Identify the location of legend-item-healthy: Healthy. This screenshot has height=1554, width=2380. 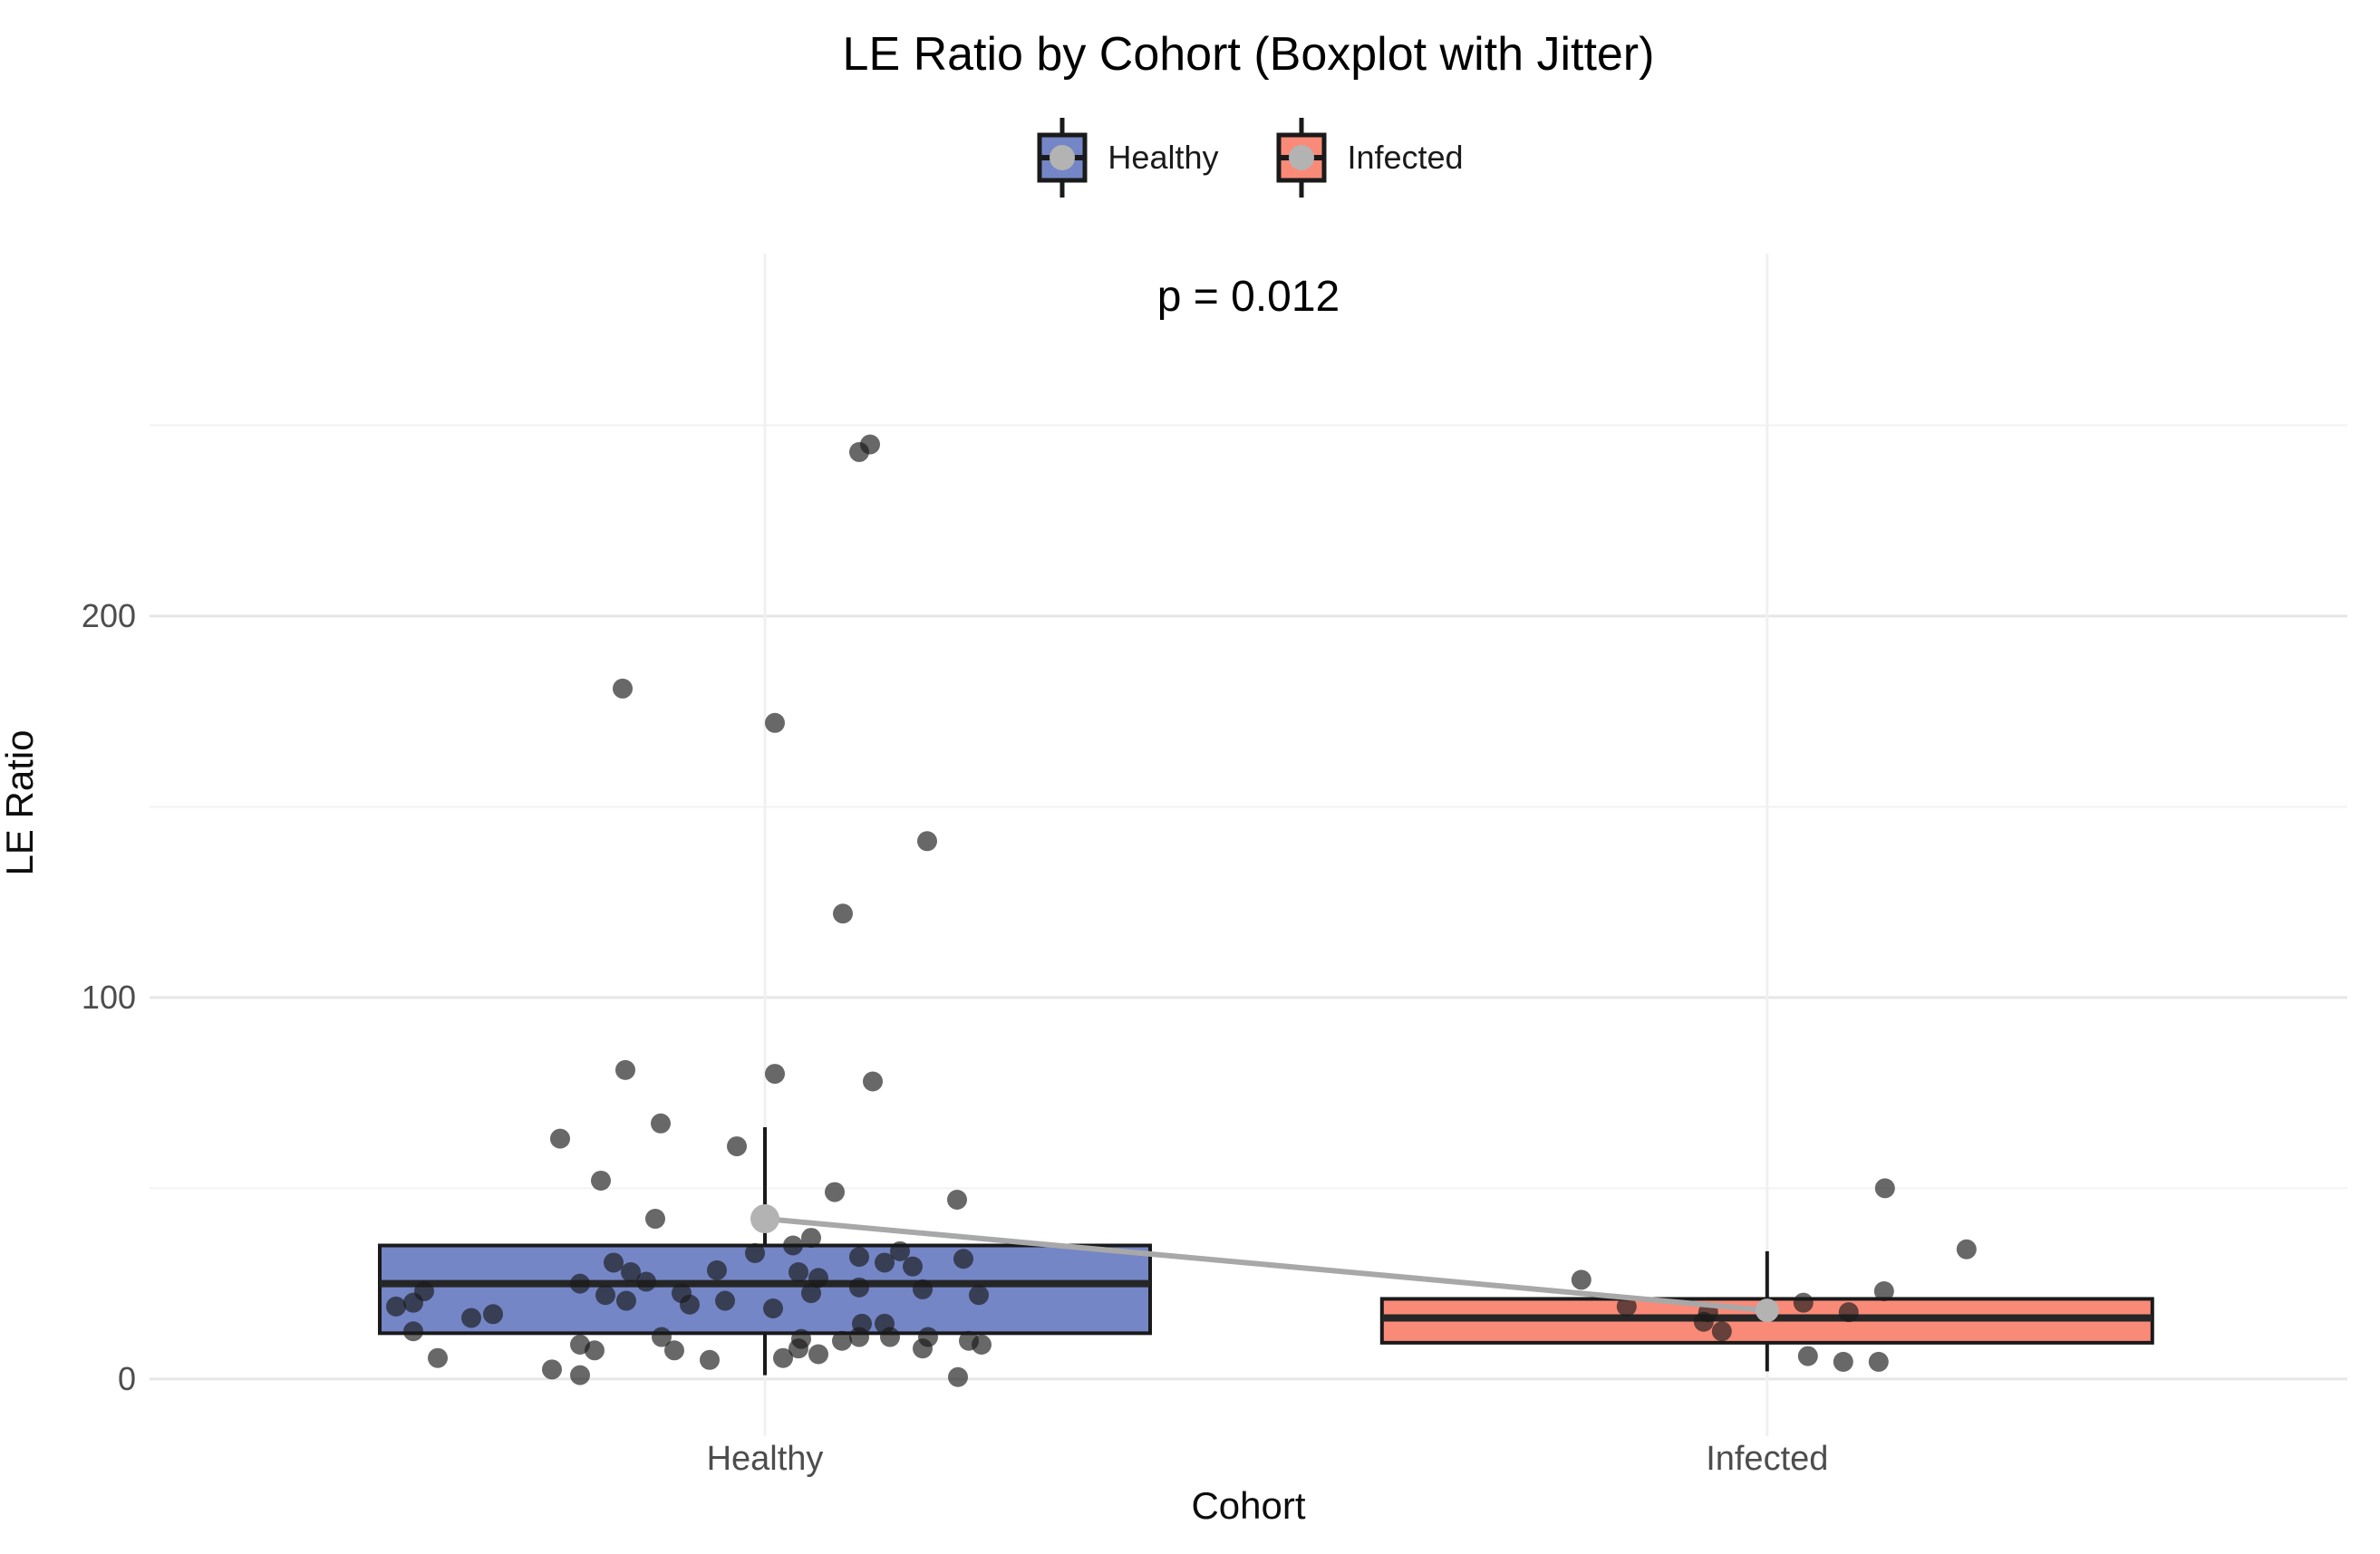
(1125, 157).